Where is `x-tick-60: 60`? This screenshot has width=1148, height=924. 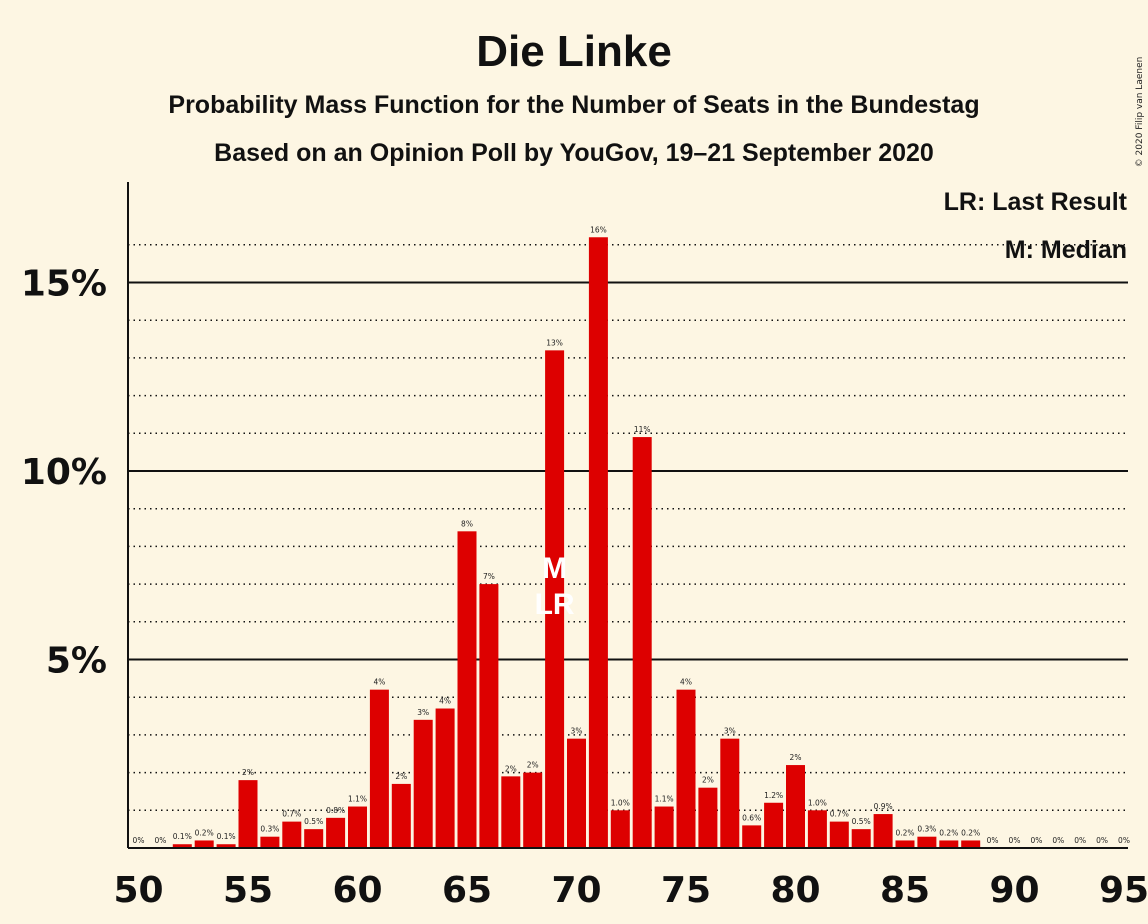 x-tick-60: 60 is located at coordinates (357, 890).